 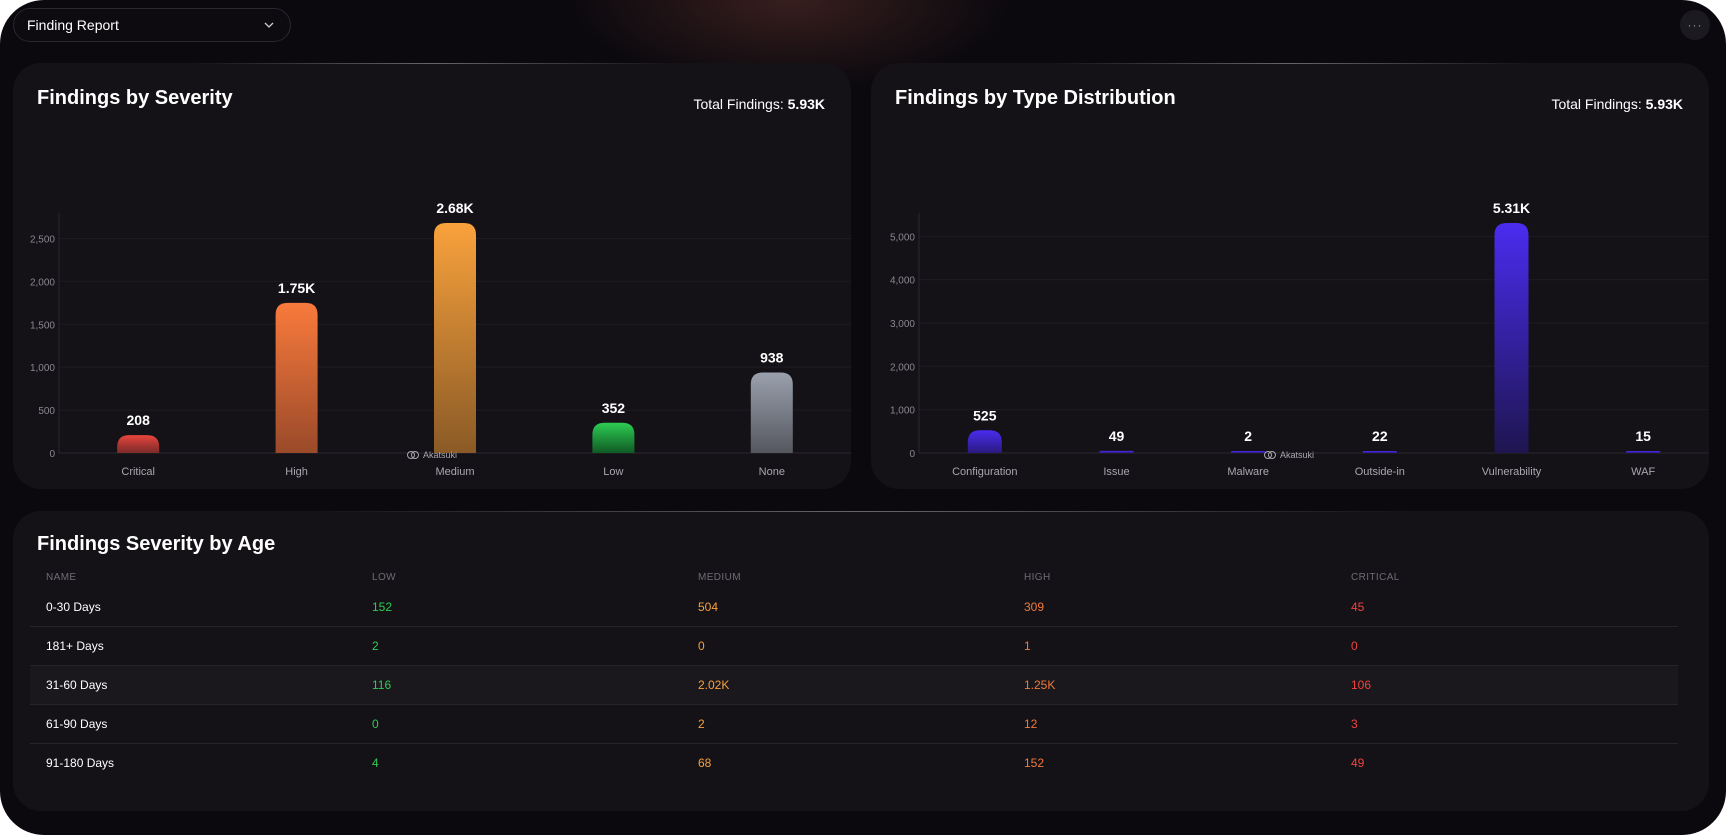 What do you see at coordinates (1379, 452) in the screenshot?
I see `bar-outside-in` at bounding box center [1379, 452].